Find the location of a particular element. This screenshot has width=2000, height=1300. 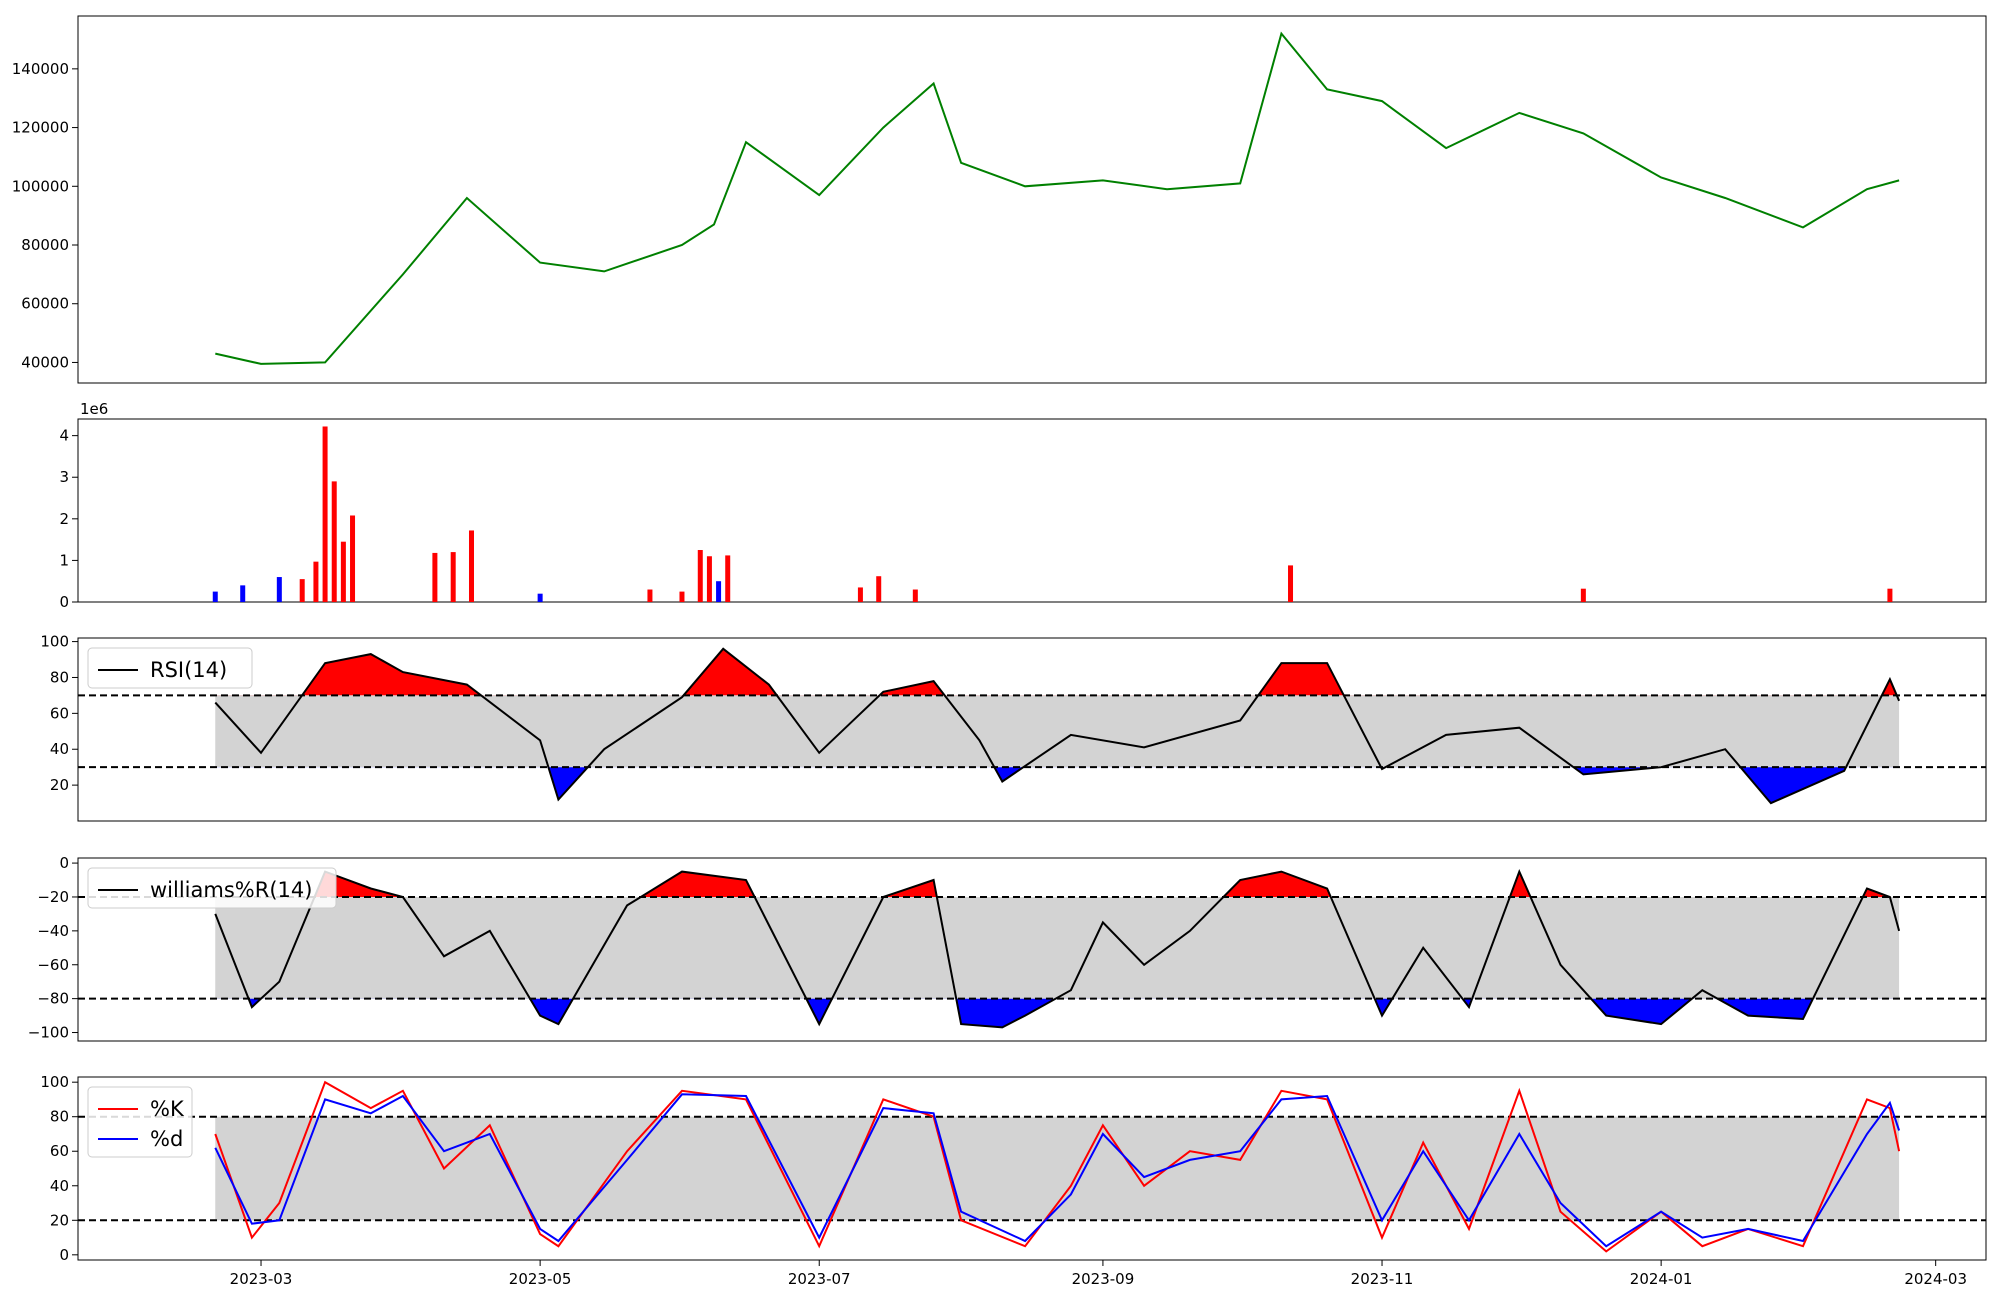

stochastic-legend-label: %d is located at coordinates (166, 1139).